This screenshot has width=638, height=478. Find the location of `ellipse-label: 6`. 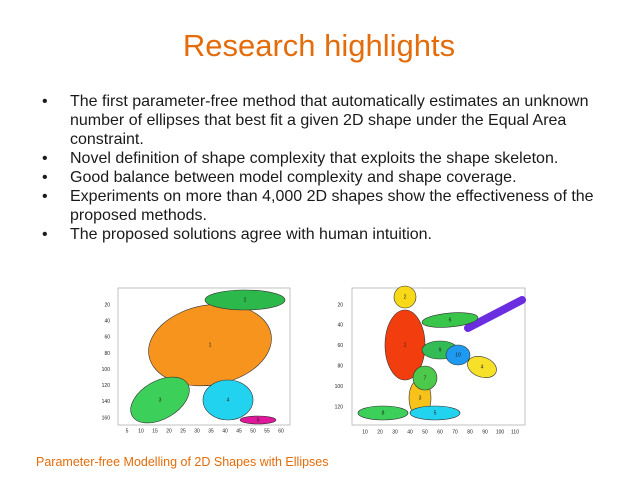

ellipse-label: 6 is located at coordinates (450, 320).